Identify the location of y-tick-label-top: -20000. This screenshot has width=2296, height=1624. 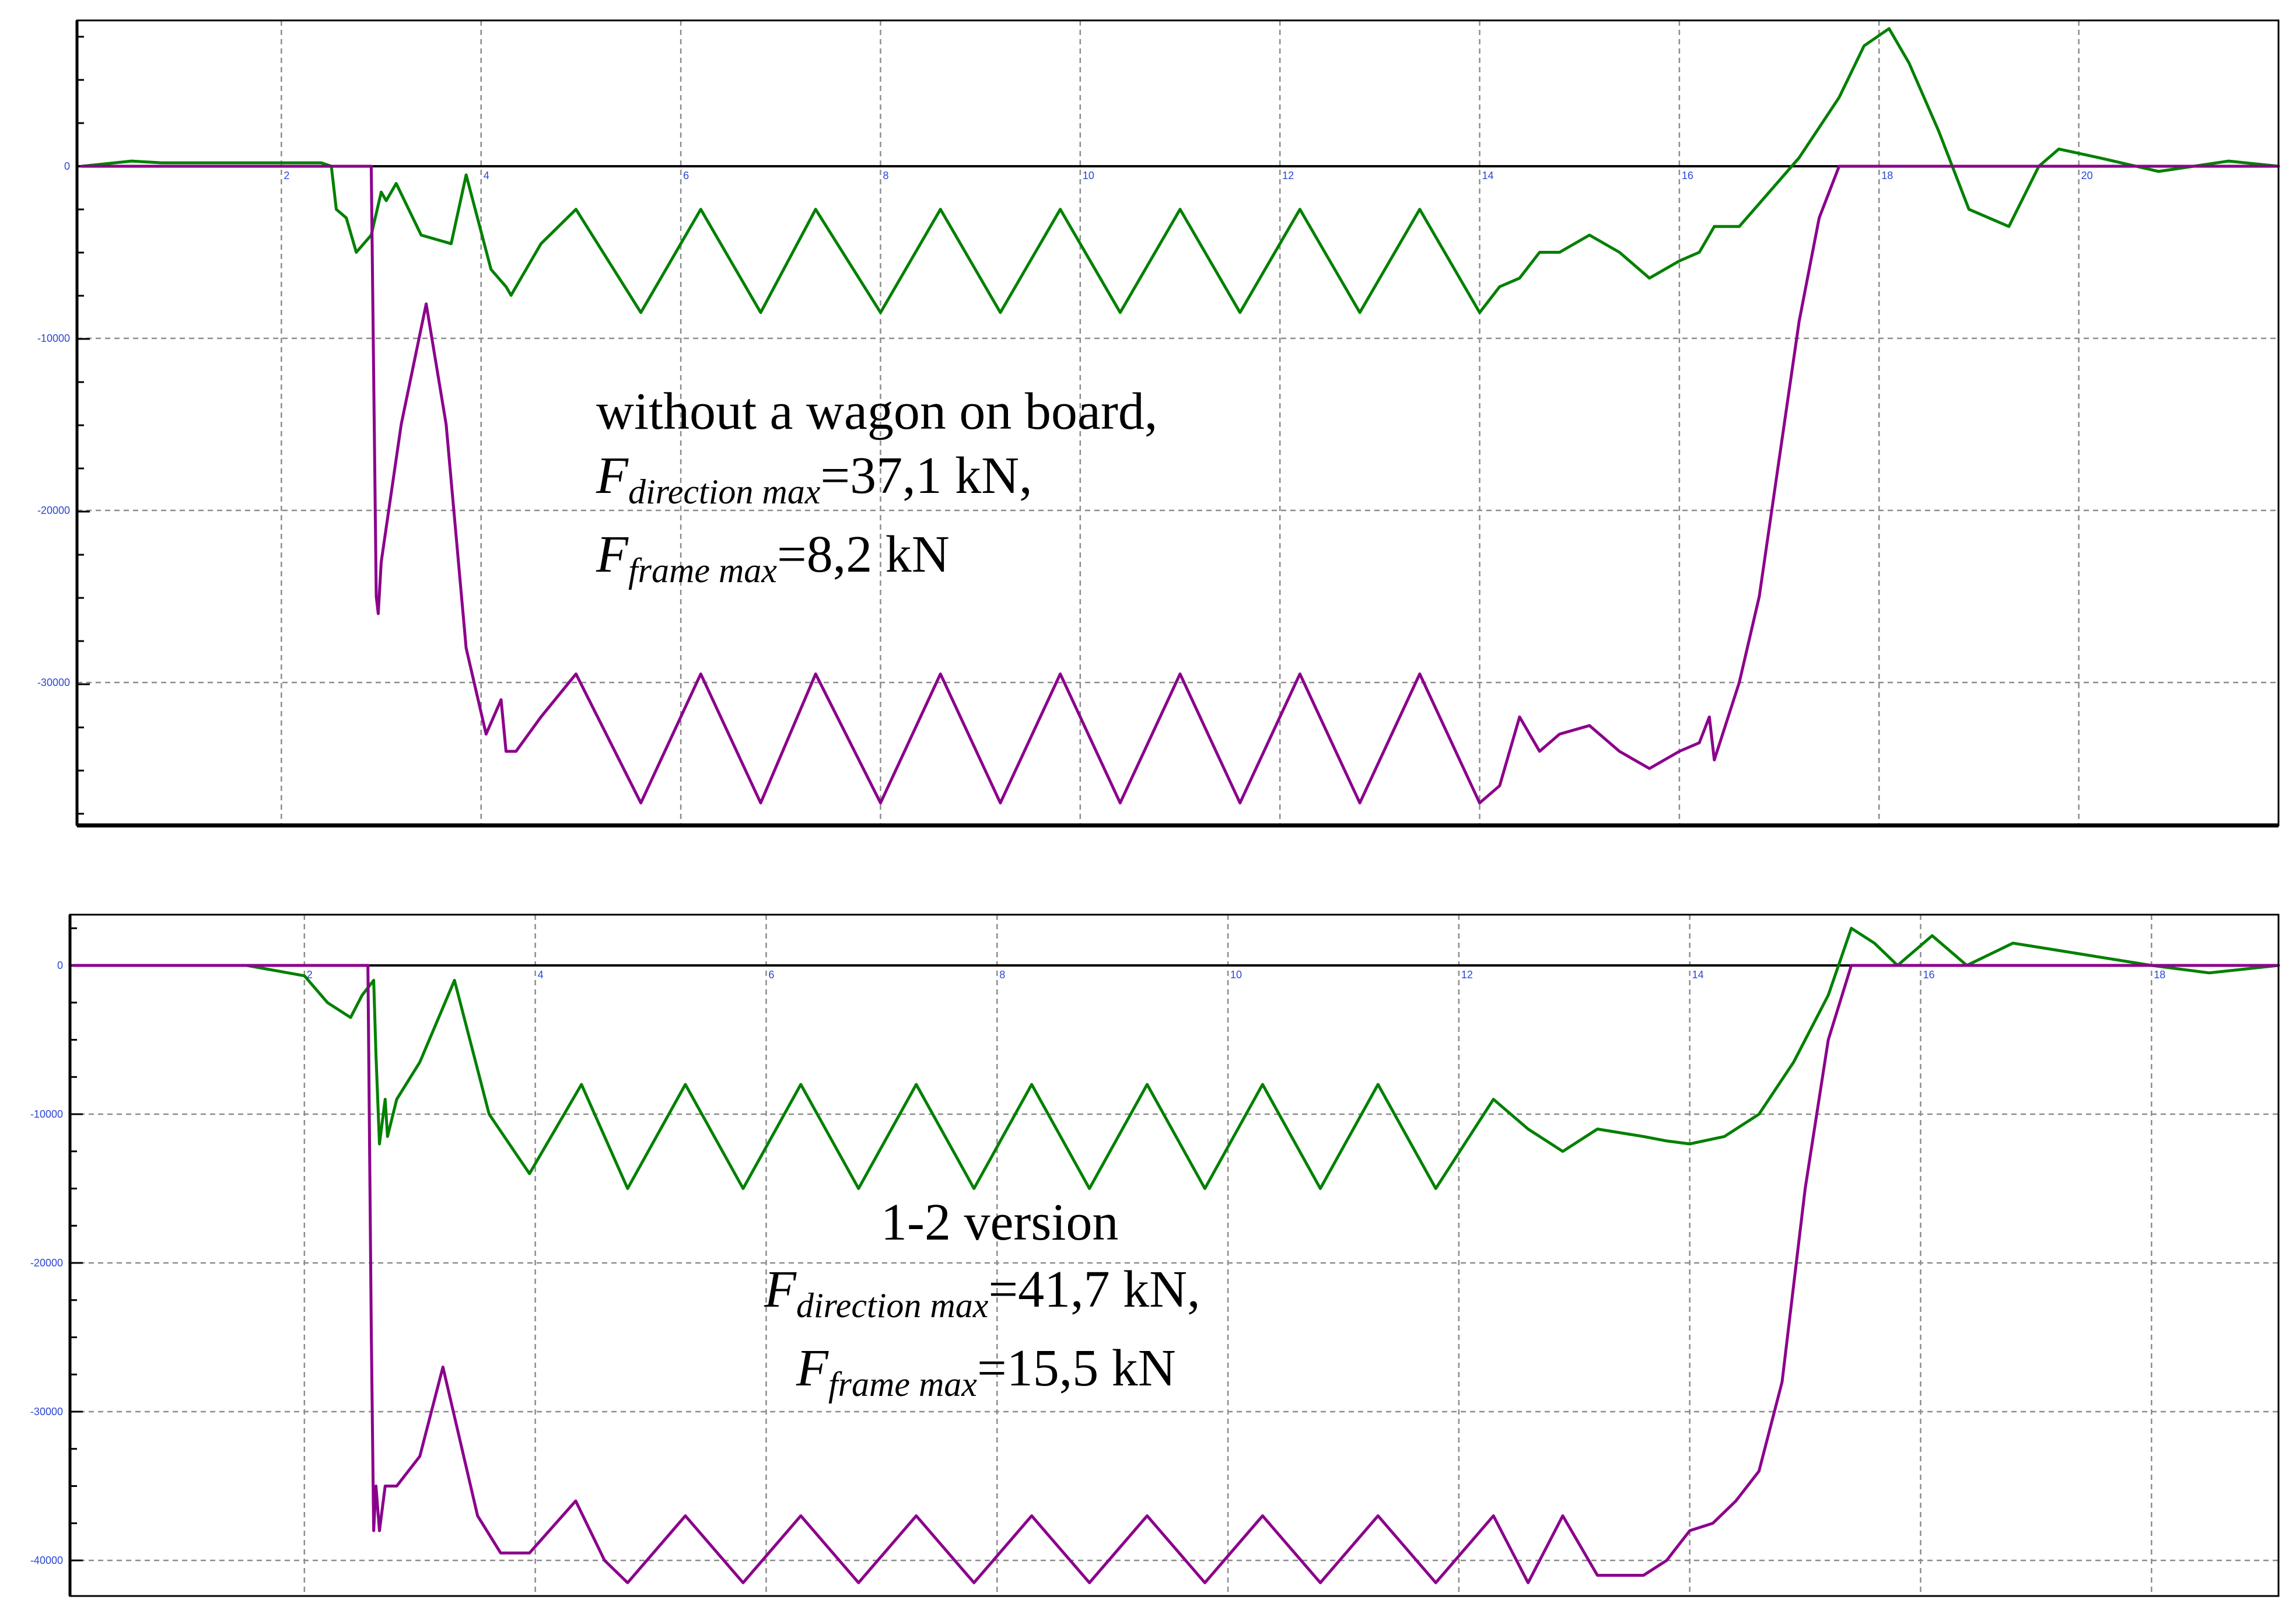
(53, 510).